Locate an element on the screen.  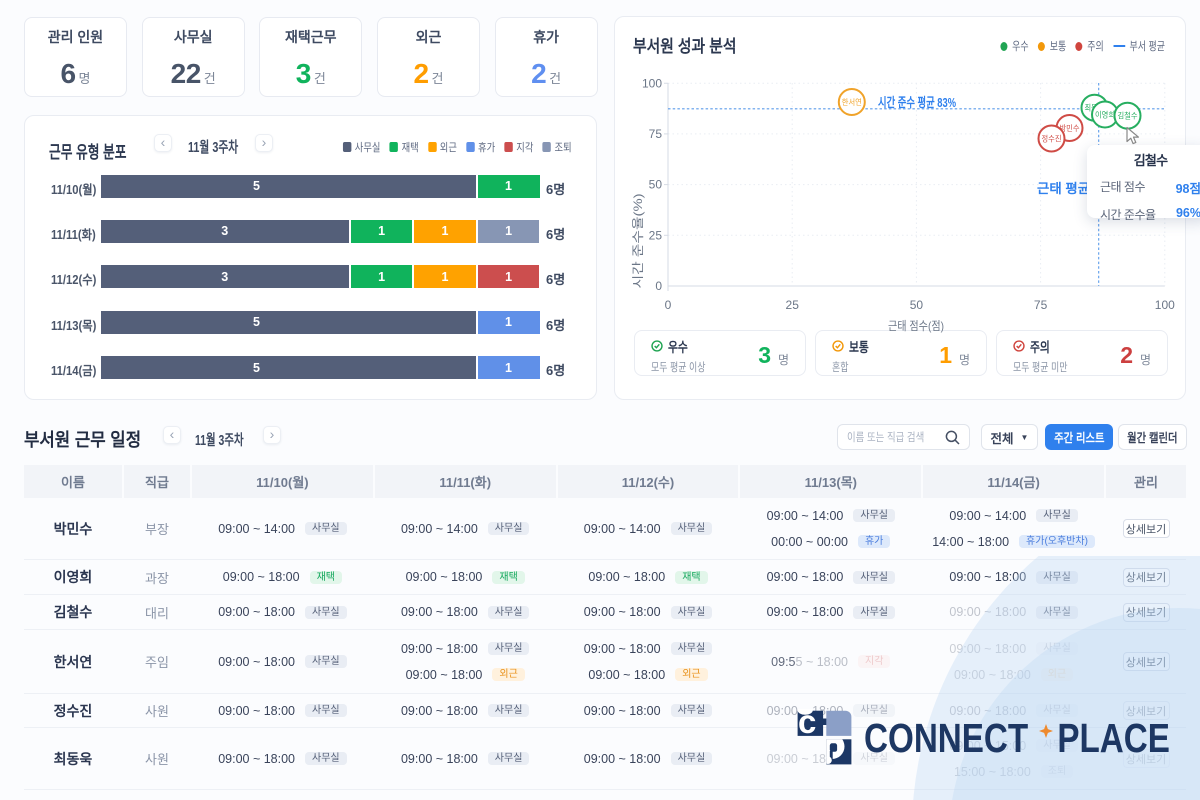
svg-text: 김철수 is located at coordinates (1128, 116).